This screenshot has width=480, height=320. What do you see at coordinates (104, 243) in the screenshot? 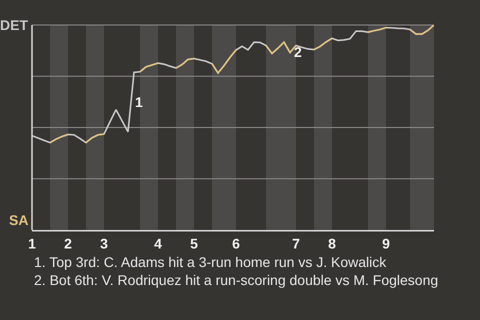
I see `x-tick-label: 3` at bounding box center [104, 243].